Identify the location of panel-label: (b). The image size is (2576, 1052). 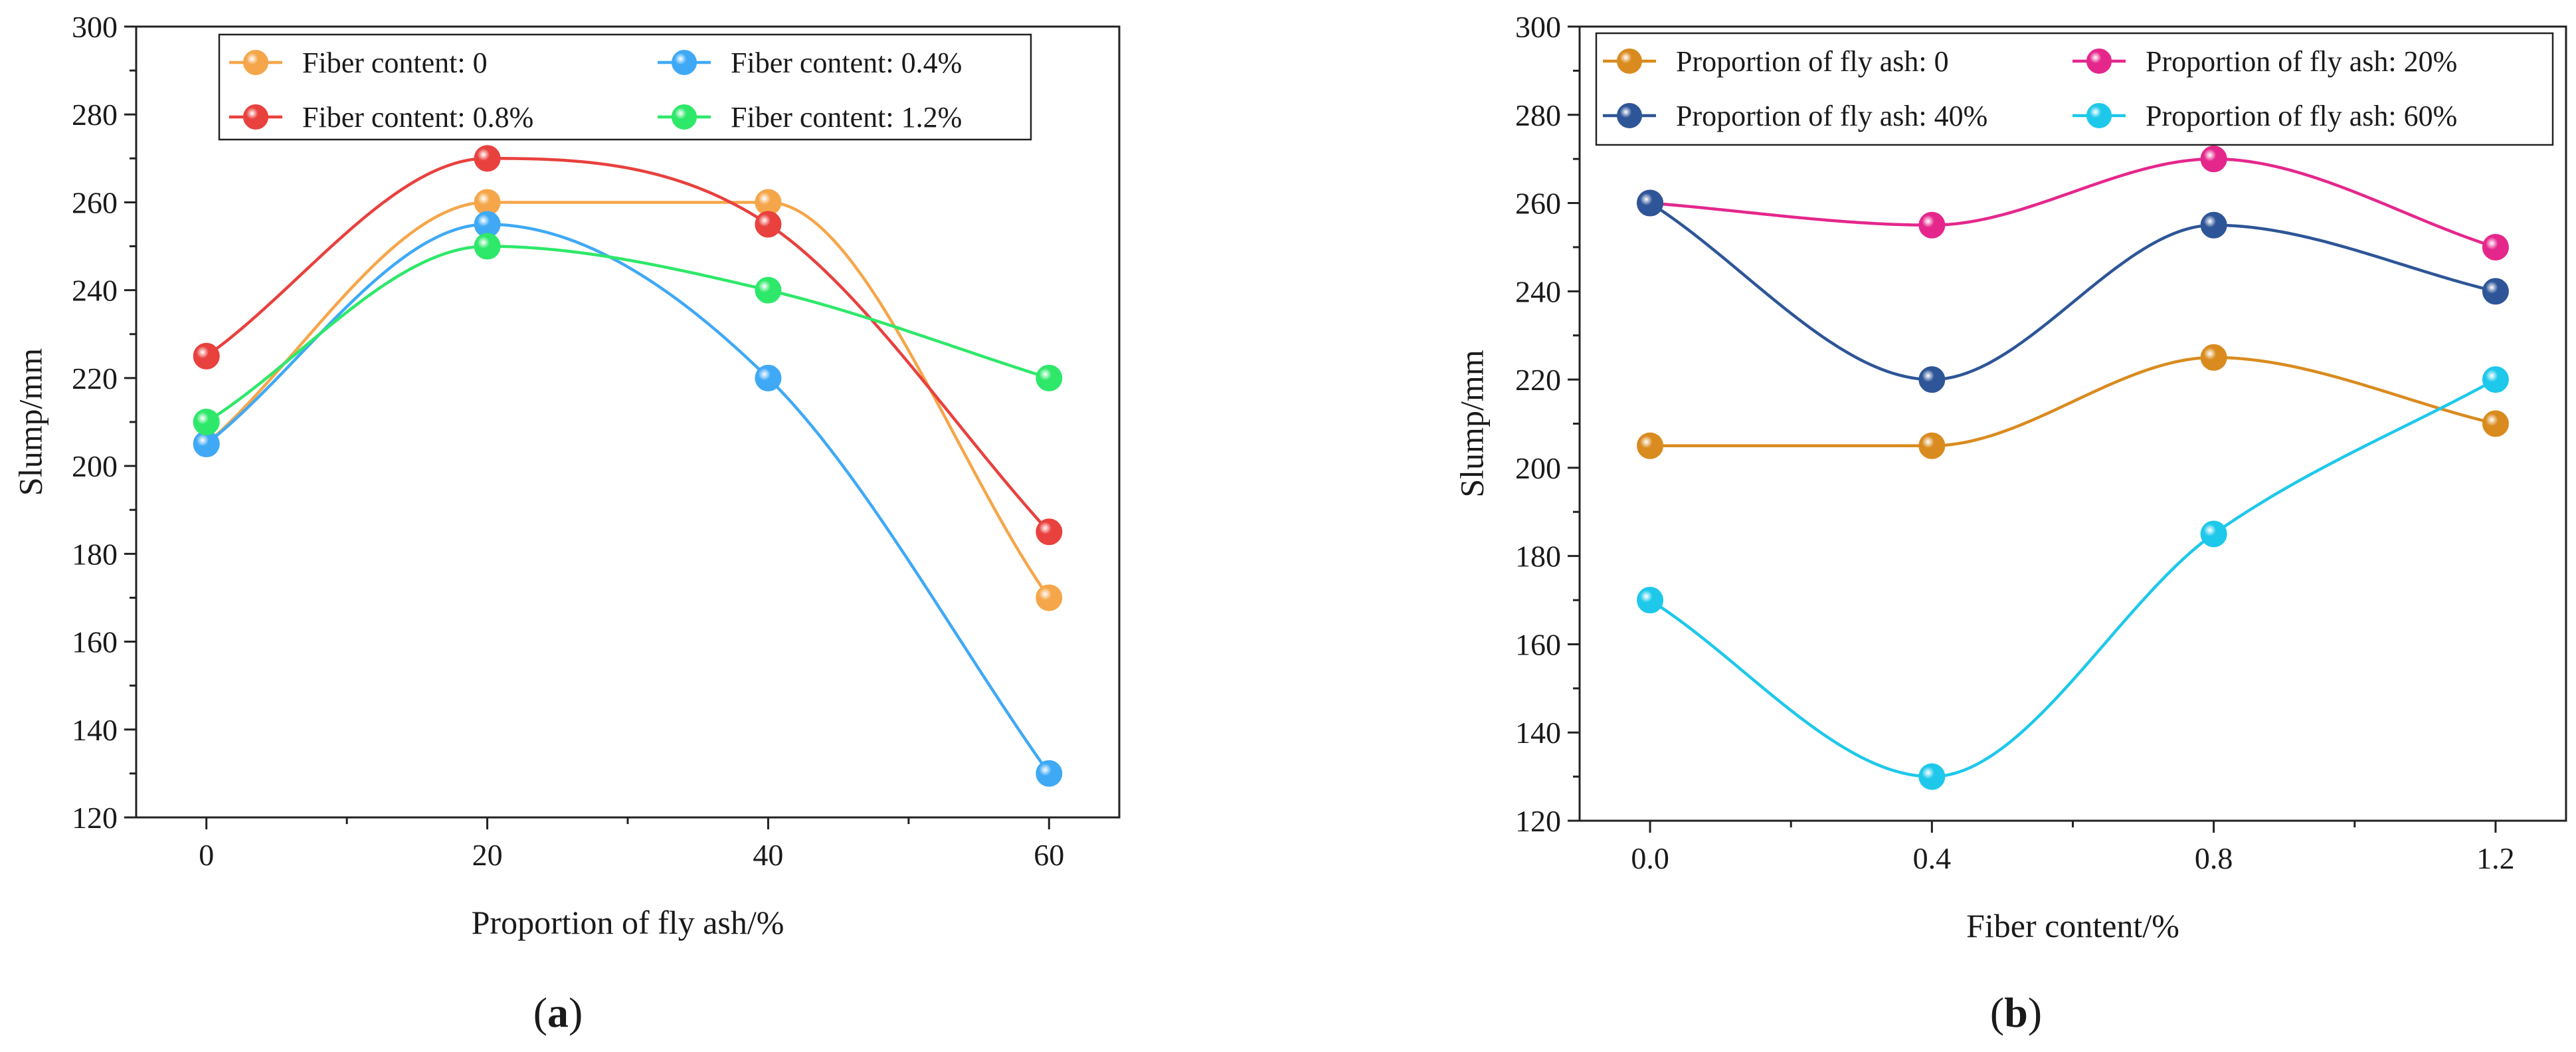
(2016, 1013).